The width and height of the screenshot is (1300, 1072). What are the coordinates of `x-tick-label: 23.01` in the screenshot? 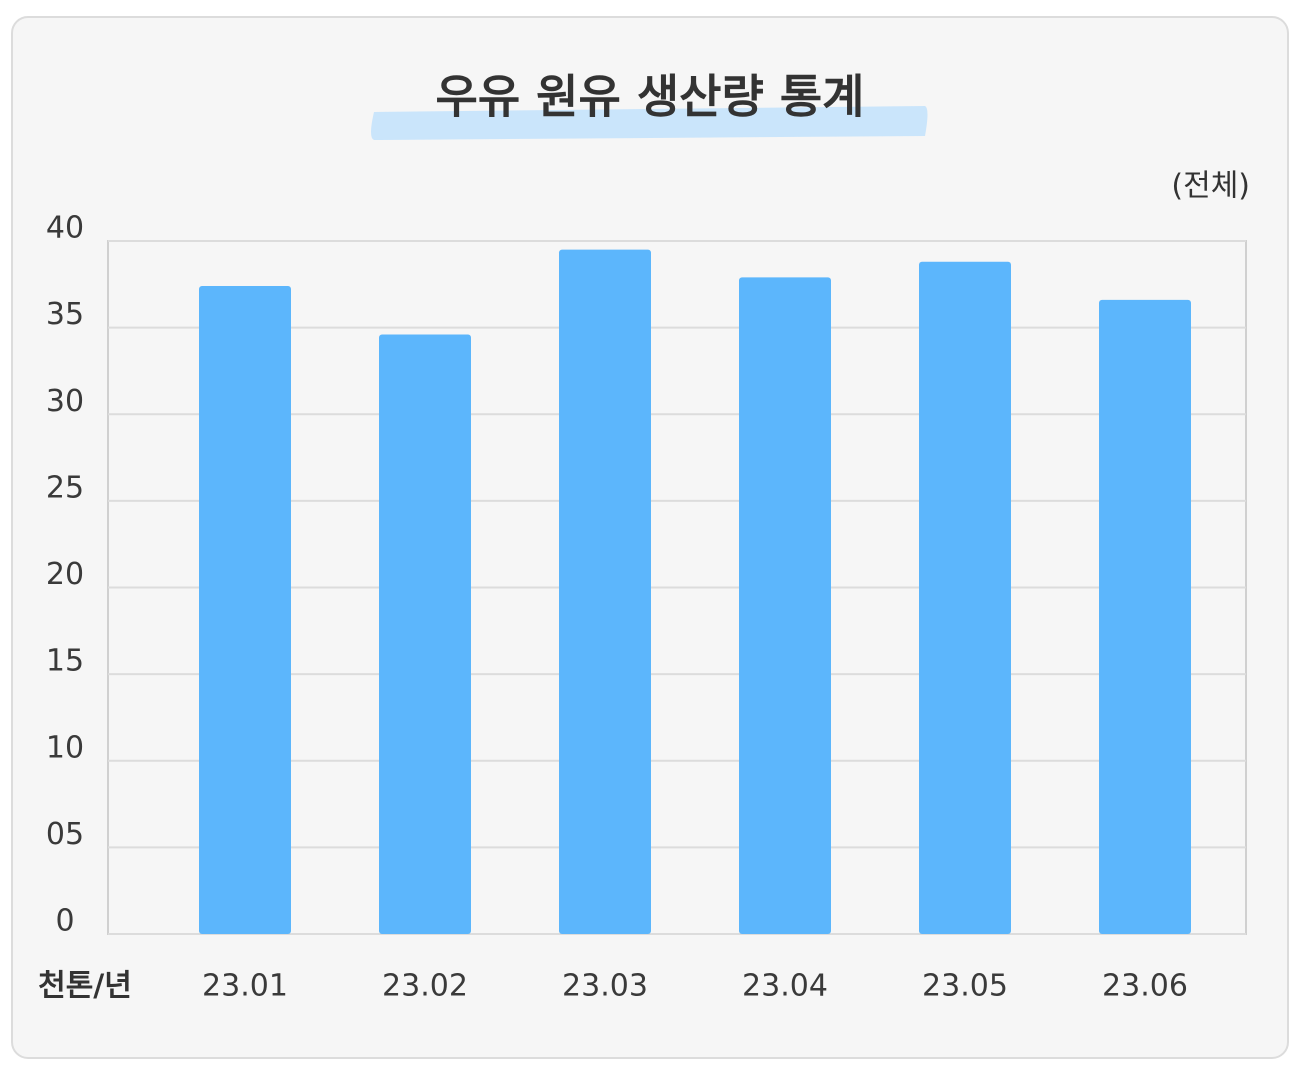 It's located at (245, 986).